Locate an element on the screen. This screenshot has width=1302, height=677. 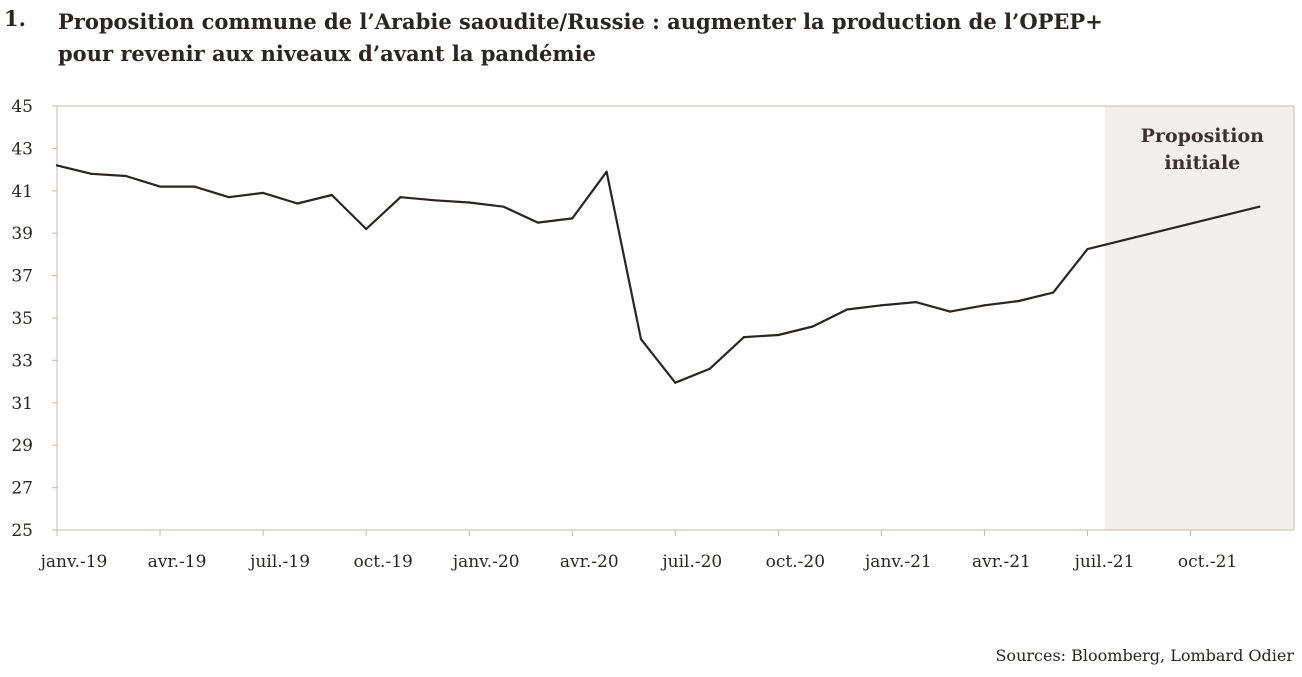
source-note: Sources: Bloomberg, Lombard Odier is located at coordinates (1144, 655).